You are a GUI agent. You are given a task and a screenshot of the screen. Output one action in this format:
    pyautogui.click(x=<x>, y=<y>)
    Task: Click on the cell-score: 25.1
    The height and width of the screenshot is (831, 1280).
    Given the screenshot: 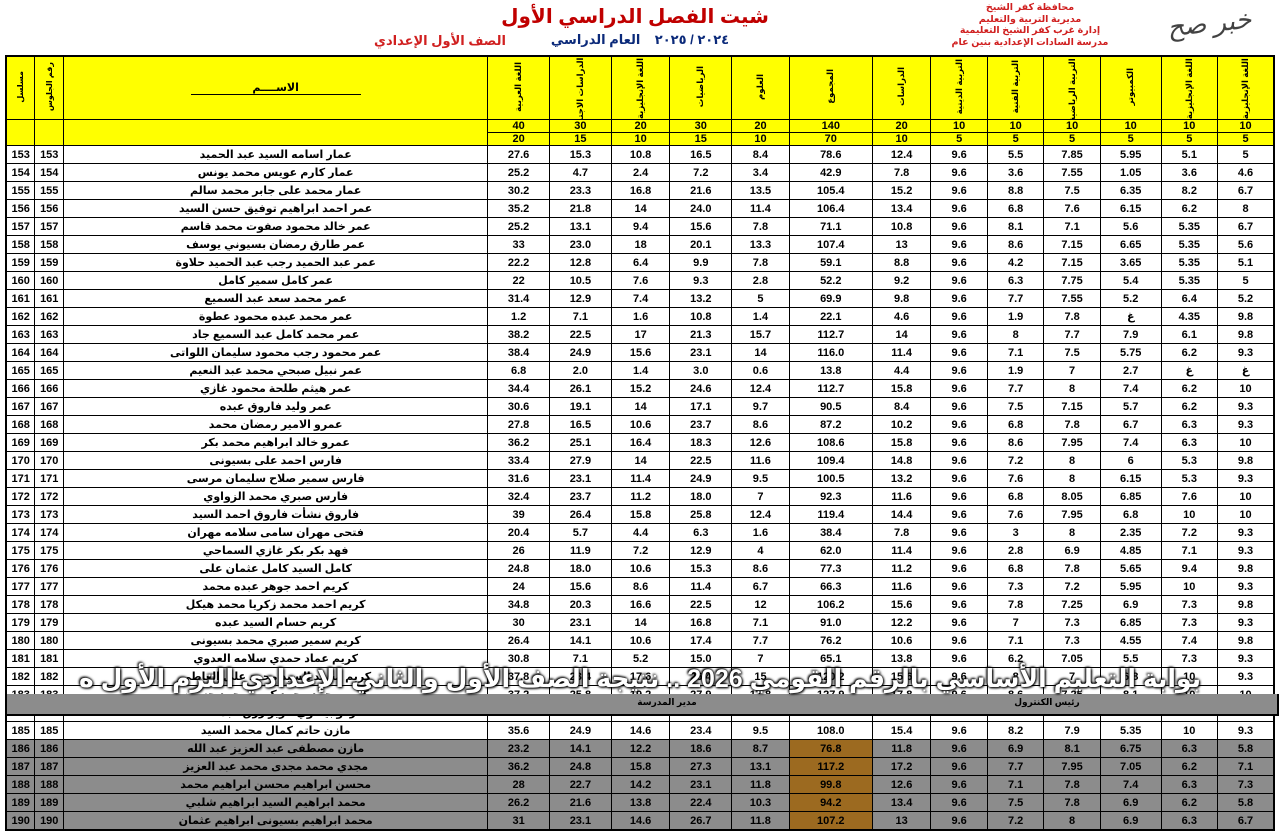 What is the action you would take?
    pyautogui.click(x=580, y=442)
    